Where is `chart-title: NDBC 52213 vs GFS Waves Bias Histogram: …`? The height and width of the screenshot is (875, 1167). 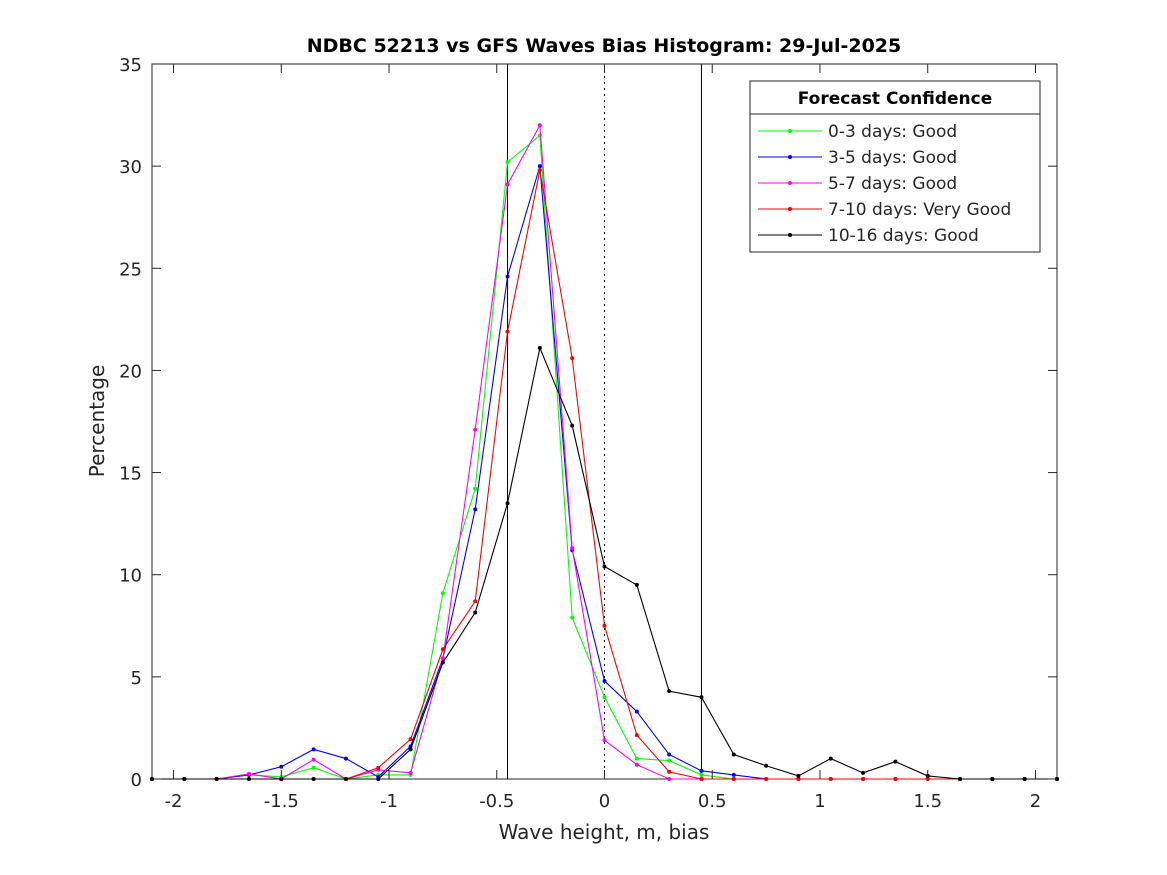
chart-title: NDBC 52213 vs GFS Waves Bias Histogram: … is located at coordinates (604, 46).